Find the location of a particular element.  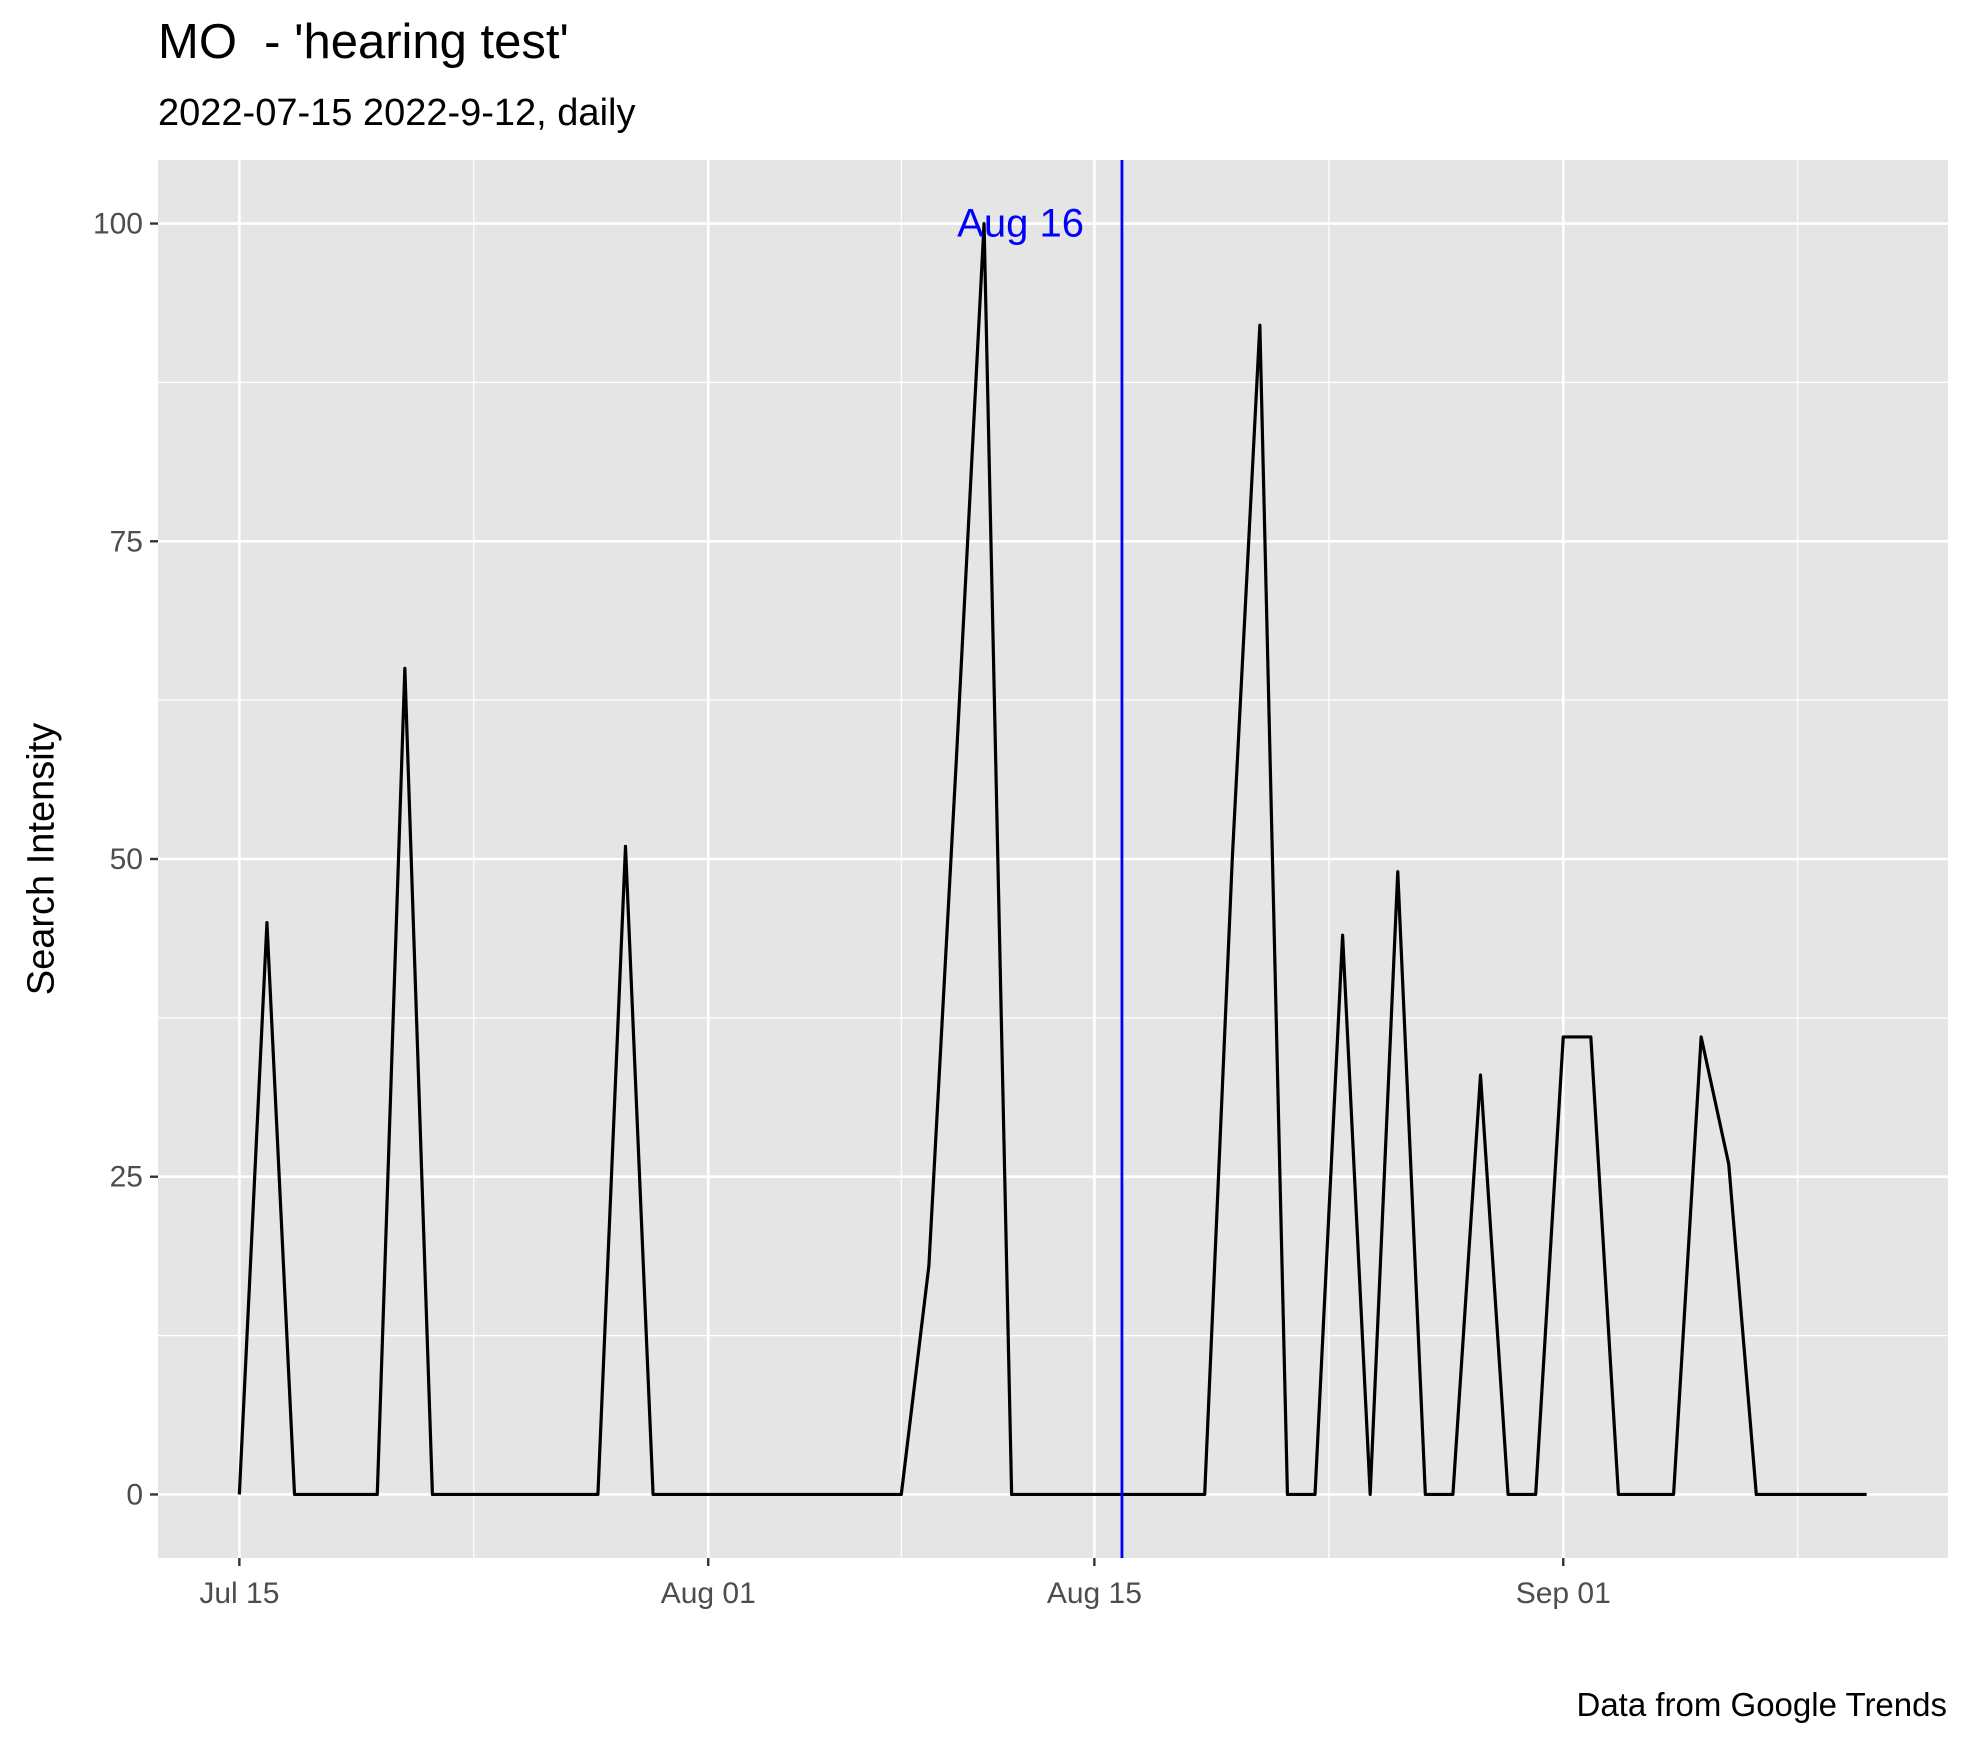

annotation-layer: Aug 16 is located at coordinates (1040, 859).